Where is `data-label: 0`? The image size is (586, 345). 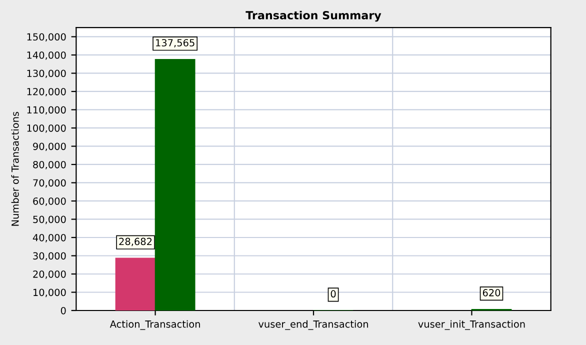
data-label: 0 is located at coordinates (333, 294).